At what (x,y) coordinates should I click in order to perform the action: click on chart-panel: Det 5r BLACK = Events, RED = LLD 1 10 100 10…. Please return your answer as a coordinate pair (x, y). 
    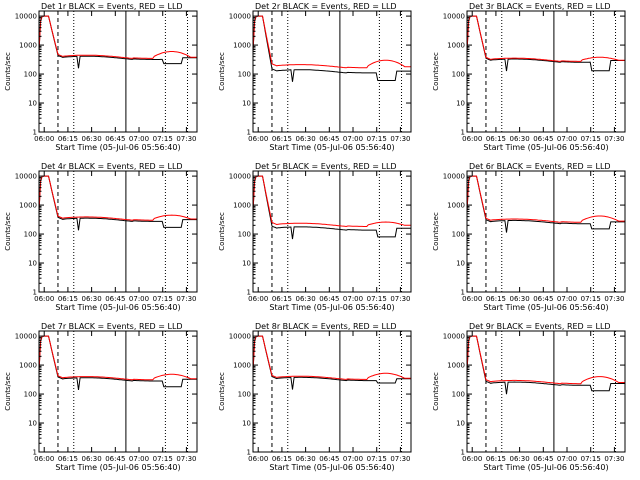
    Looking at the image, I should click on (315, 237).